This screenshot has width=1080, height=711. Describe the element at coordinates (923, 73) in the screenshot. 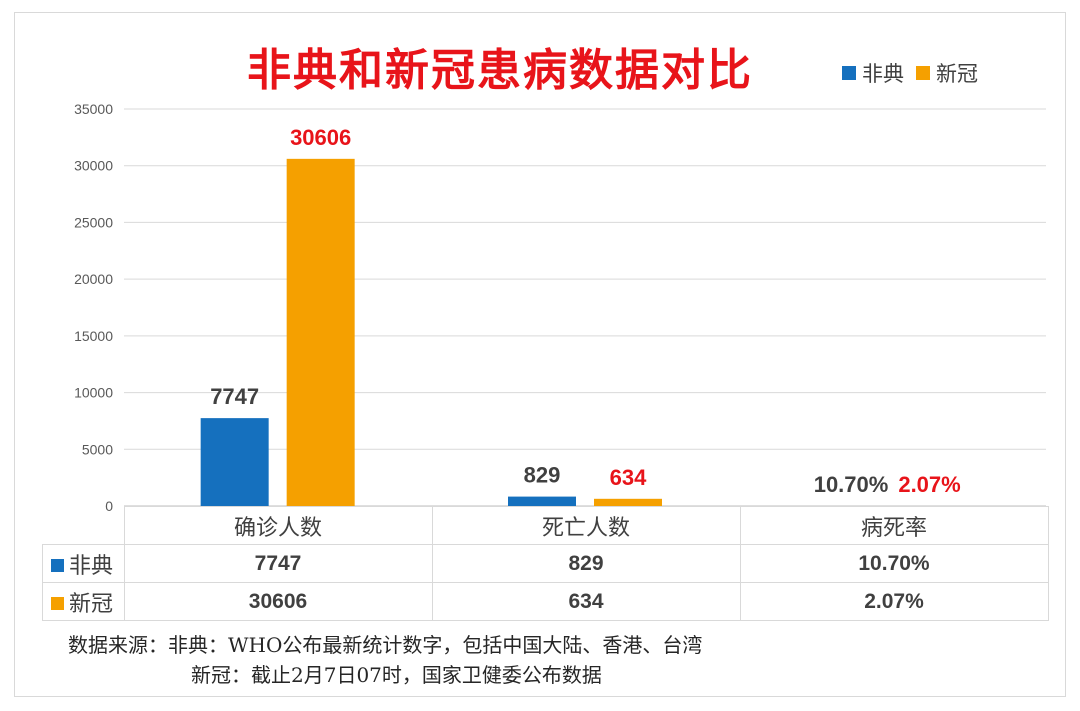

I see `legend-swatch-covid` at that location.